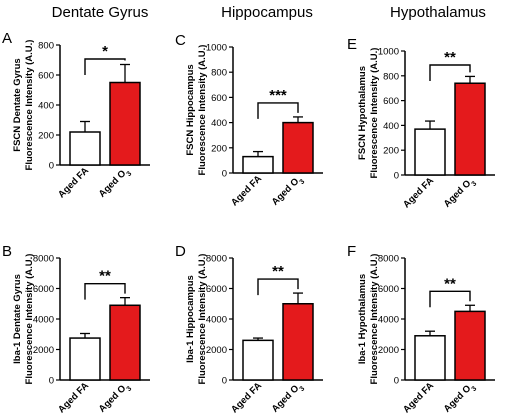 The height and width of the screenshot is (420, 520). I want to click on panel-c-ylabel-line-1: FSCN Hippocampus, so click(190, 109).